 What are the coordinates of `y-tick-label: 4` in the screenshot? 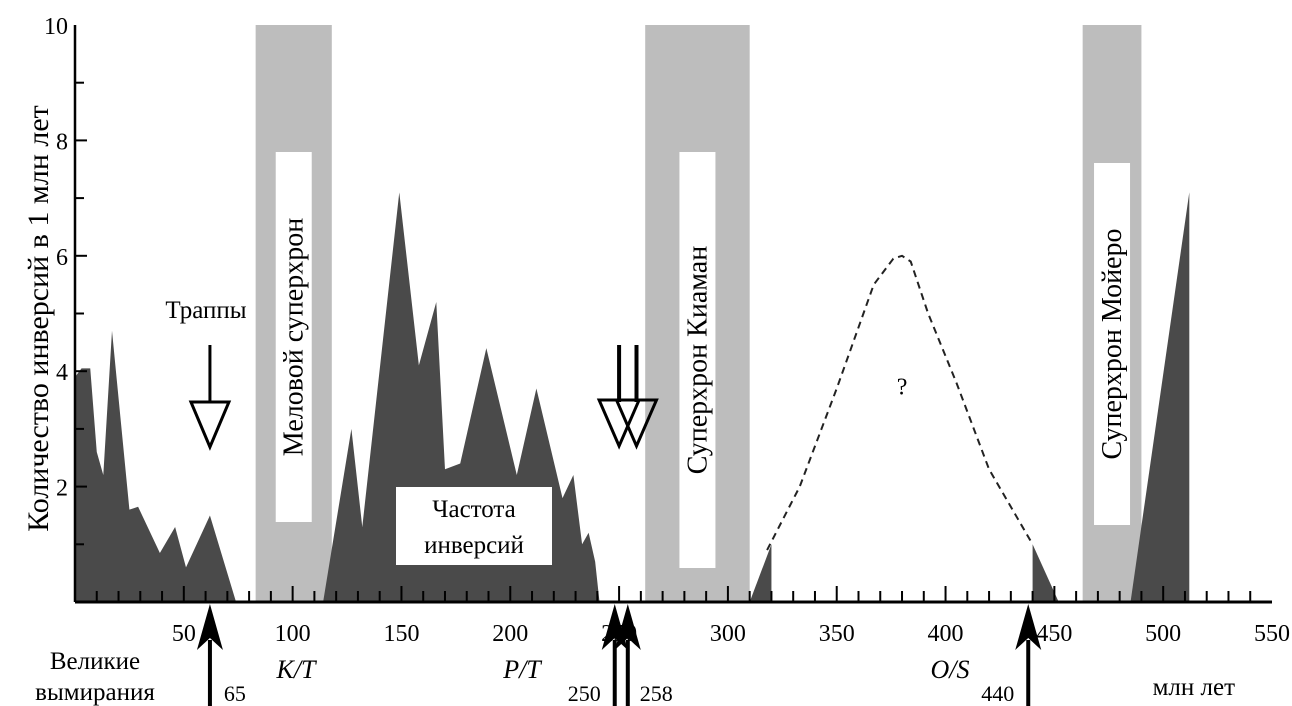 It's located at (62, 373).